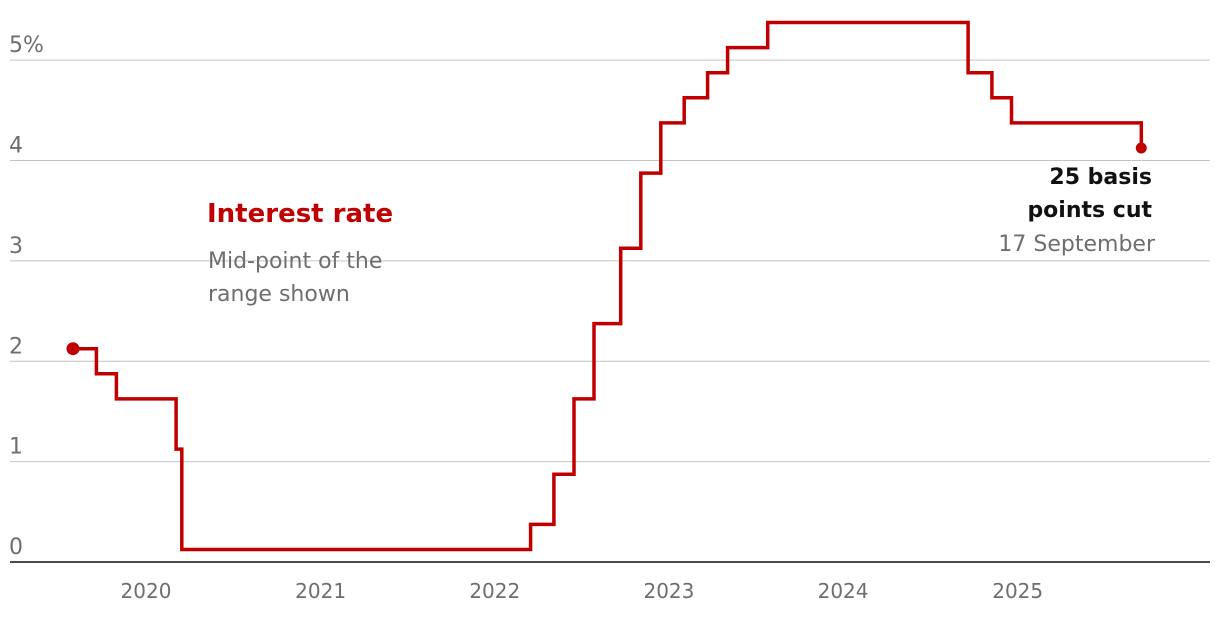 This screenshot has height=620, width=1220. What do you see at coordinates (26, 296) in the screenshot?
I see `y-axis-ticks: 0 1 2 3 4 5%` at bounding box center [26, 296].